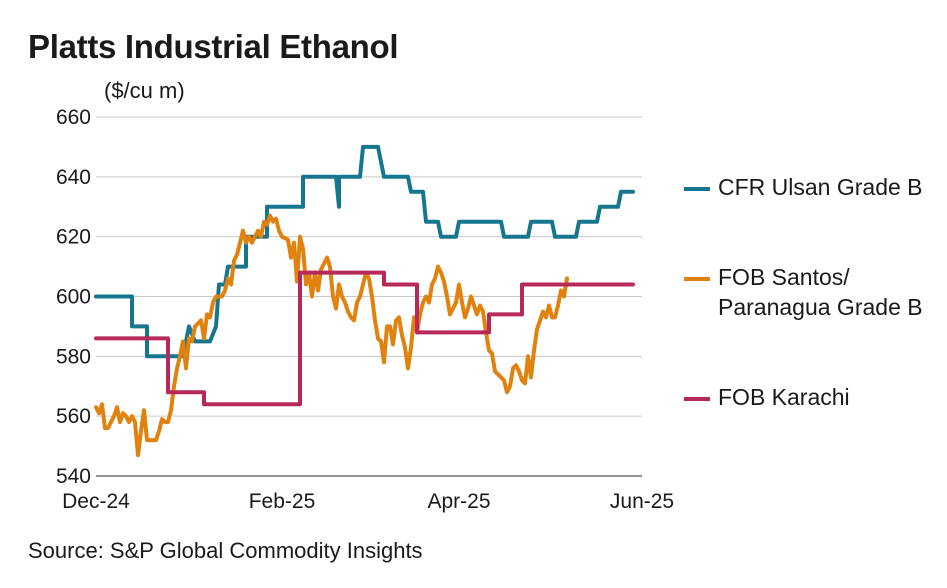 This screenshot has height=588, width=947. I want to click on legend-label-cfr-ulsan: CFR Ulsan Grade B, so click(820, 187).